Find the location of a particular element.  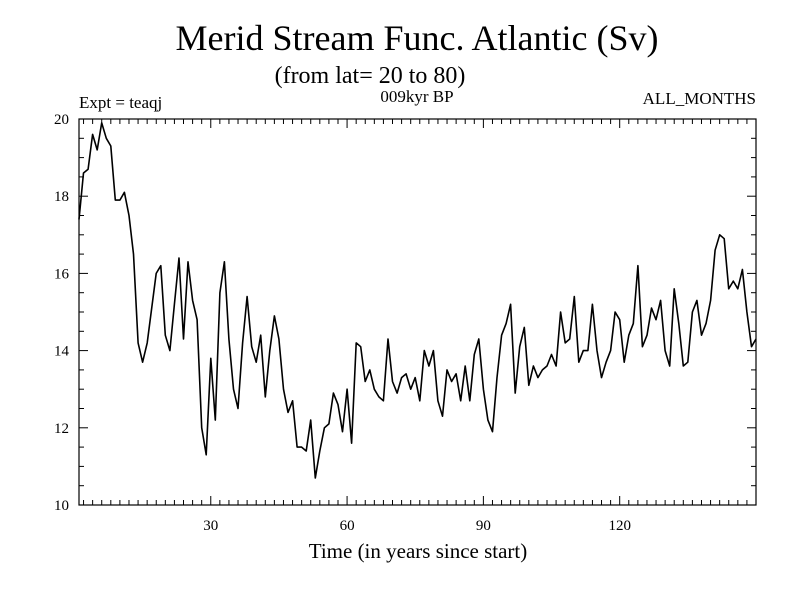

y-tick-label: 18 is located at coordinates (61, 197).